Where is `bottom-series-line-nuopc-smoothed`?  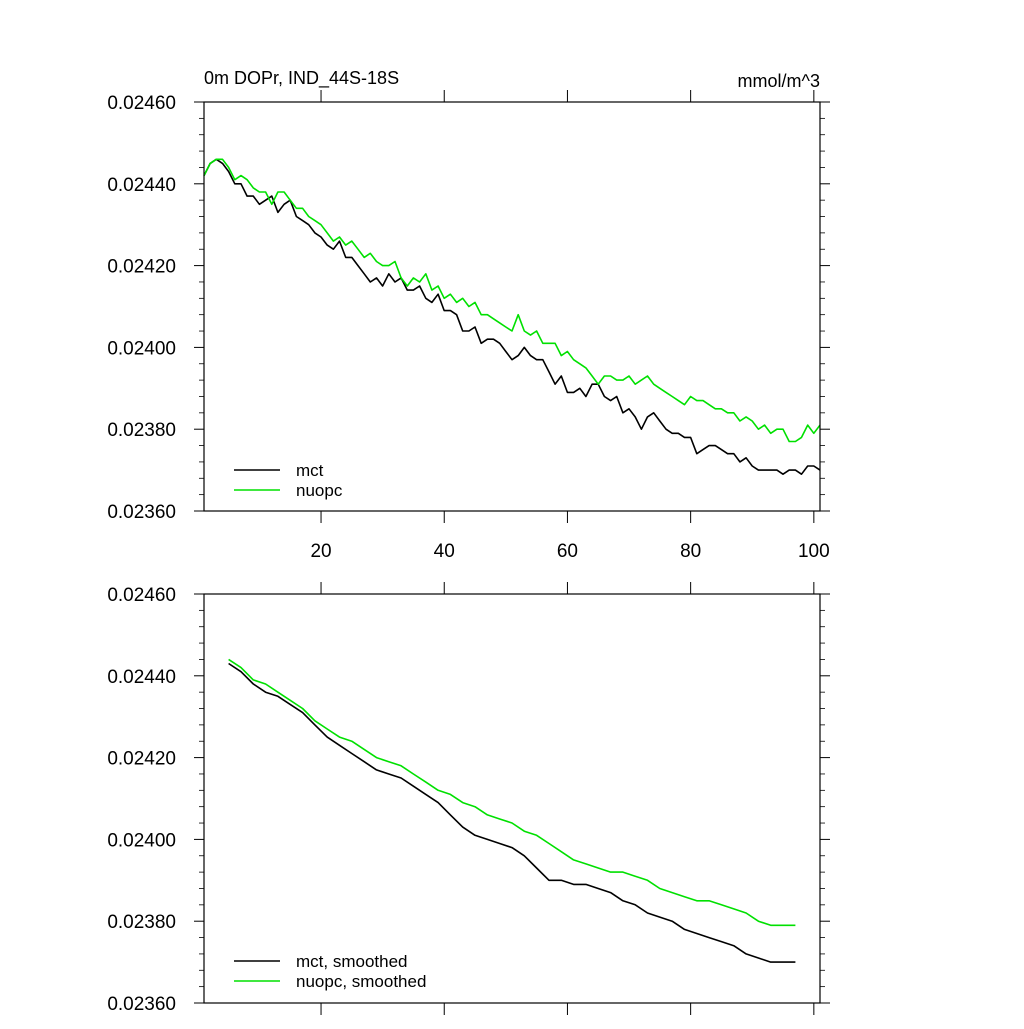
bottom-series-line-nuopc-smoothed is located at coordinates (512, 792).